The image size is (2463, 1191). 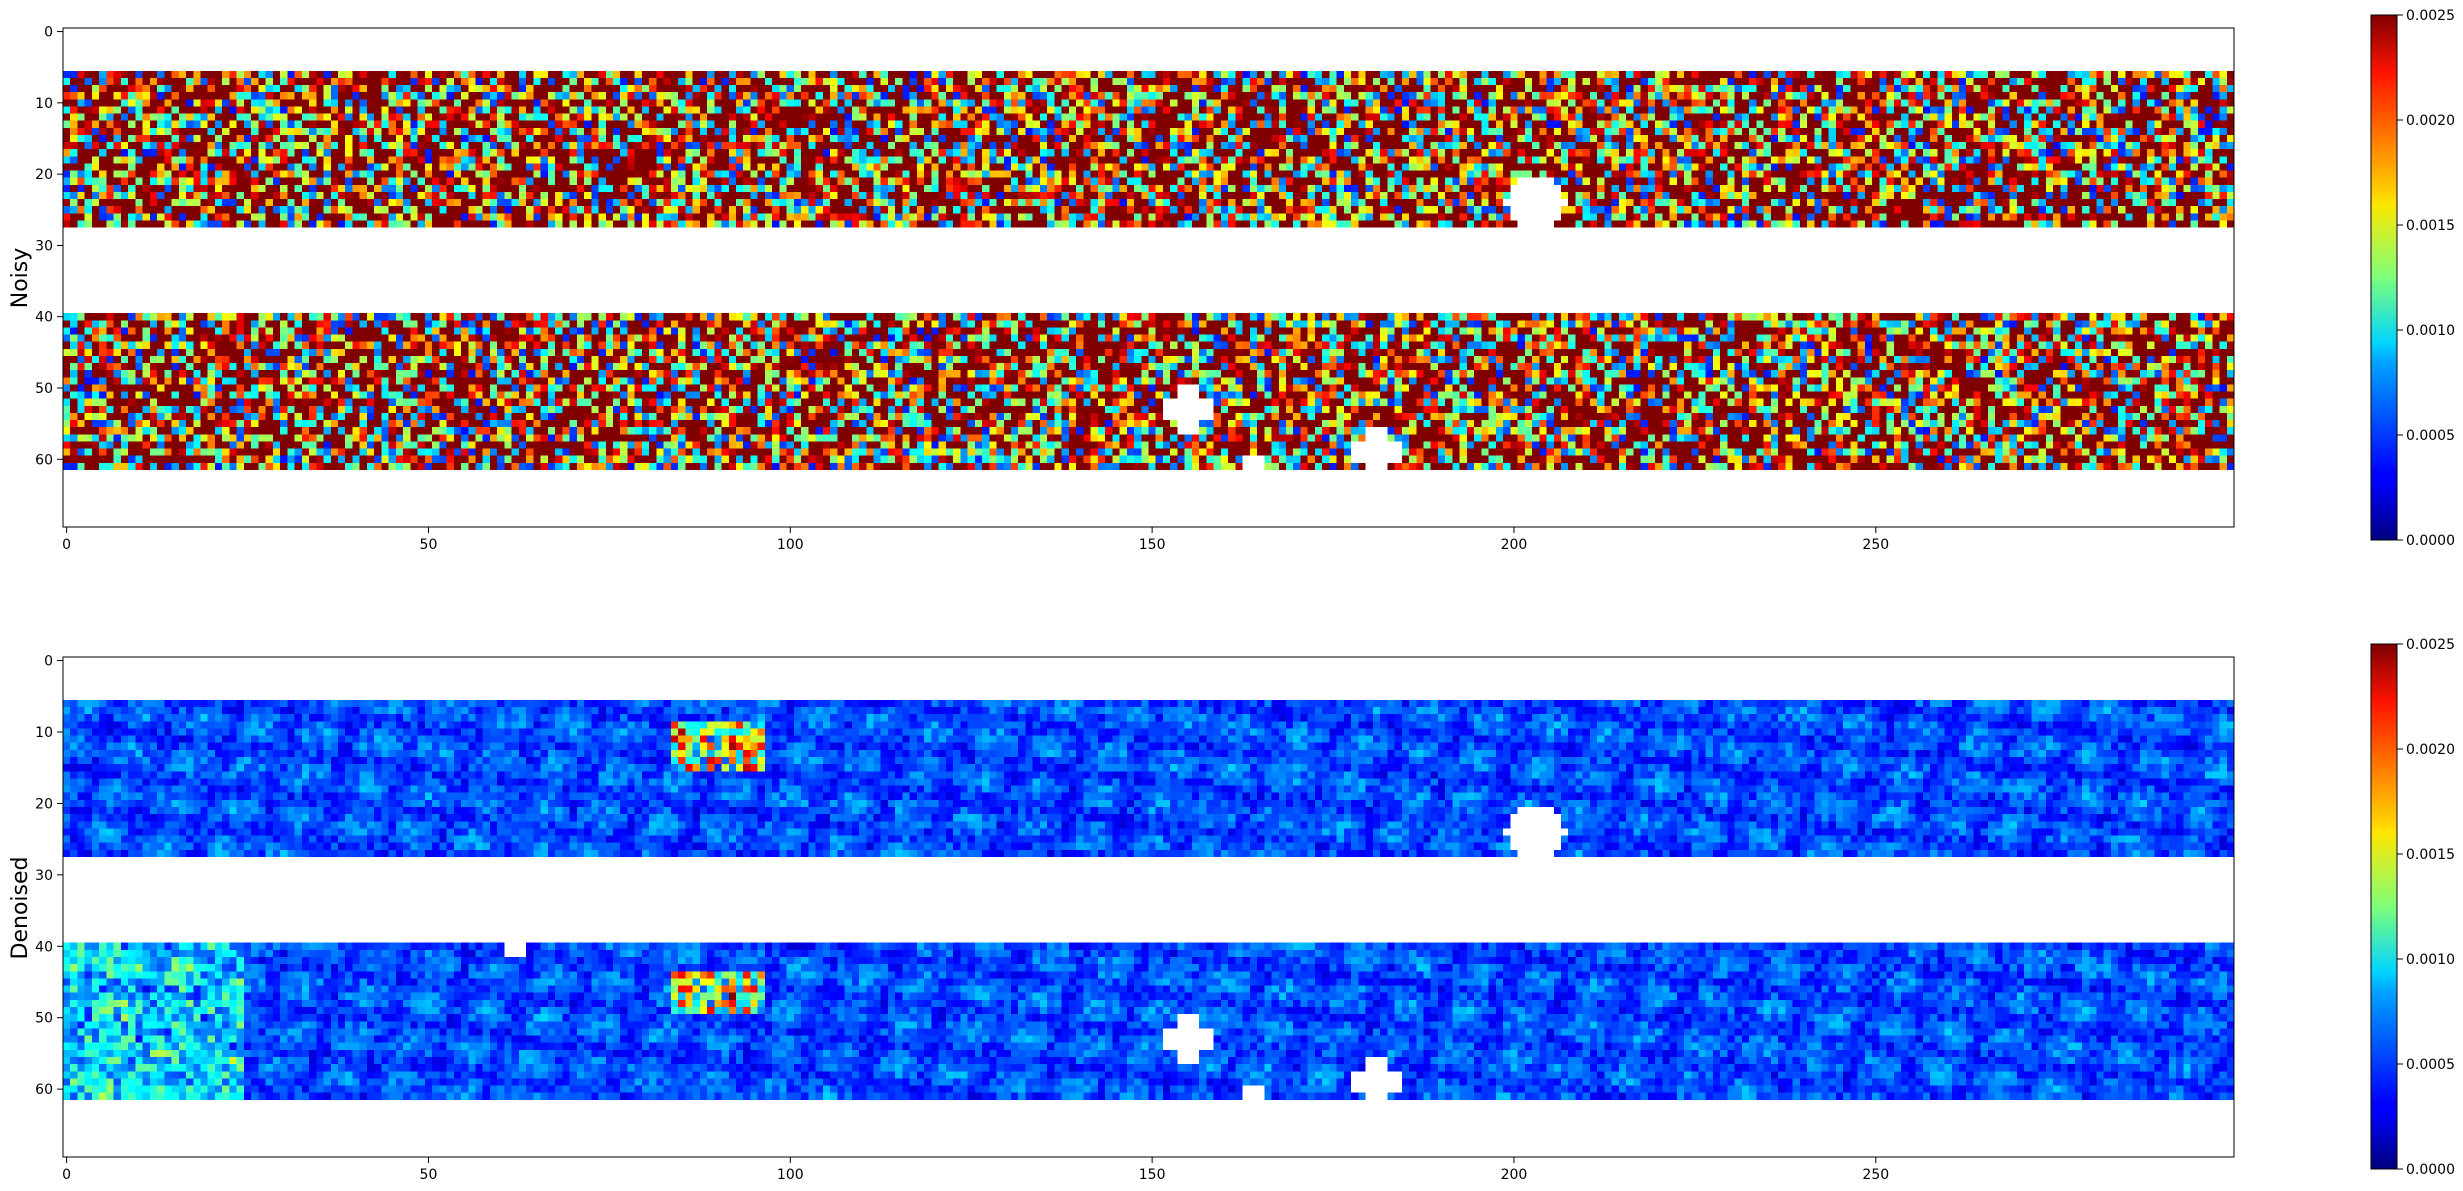 I want to click on denoised-colorbar-ticks: 0.0000 0.0005 0.0010 0.0015 0.0020 0.0025, so click(x=2426, y=907).